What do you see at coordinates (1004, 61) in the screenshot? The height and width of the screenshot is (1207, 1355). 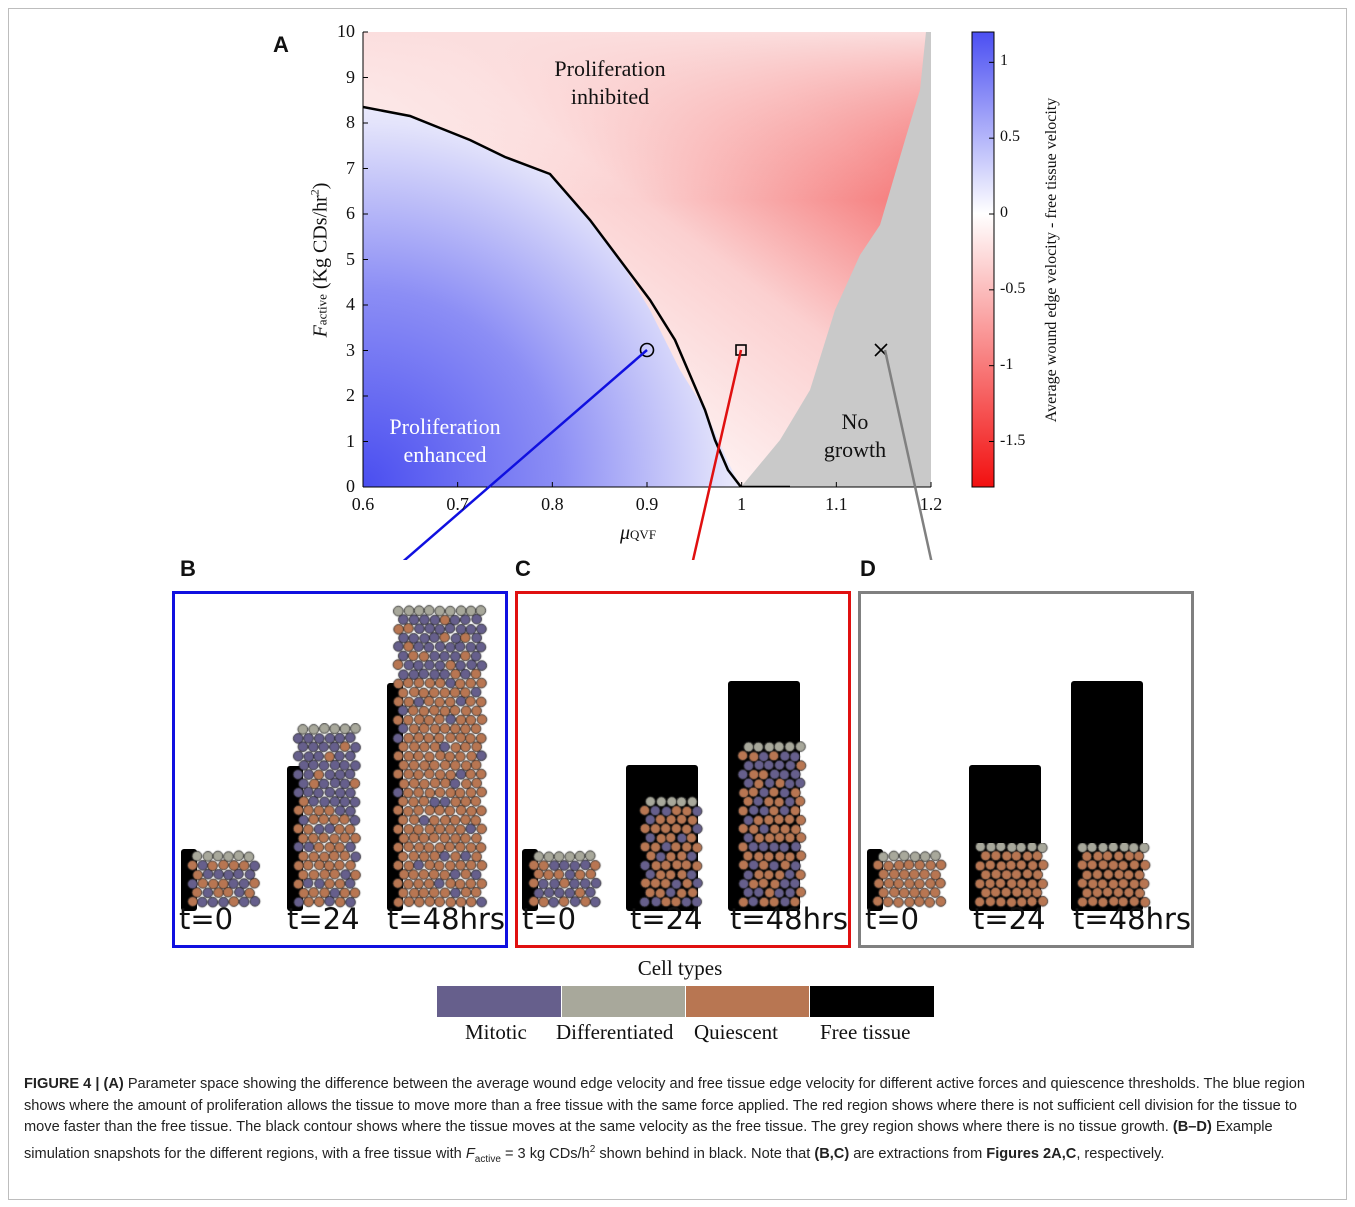 I see `colorbar-tick-label: 1` at bounding box center [1004, 61].